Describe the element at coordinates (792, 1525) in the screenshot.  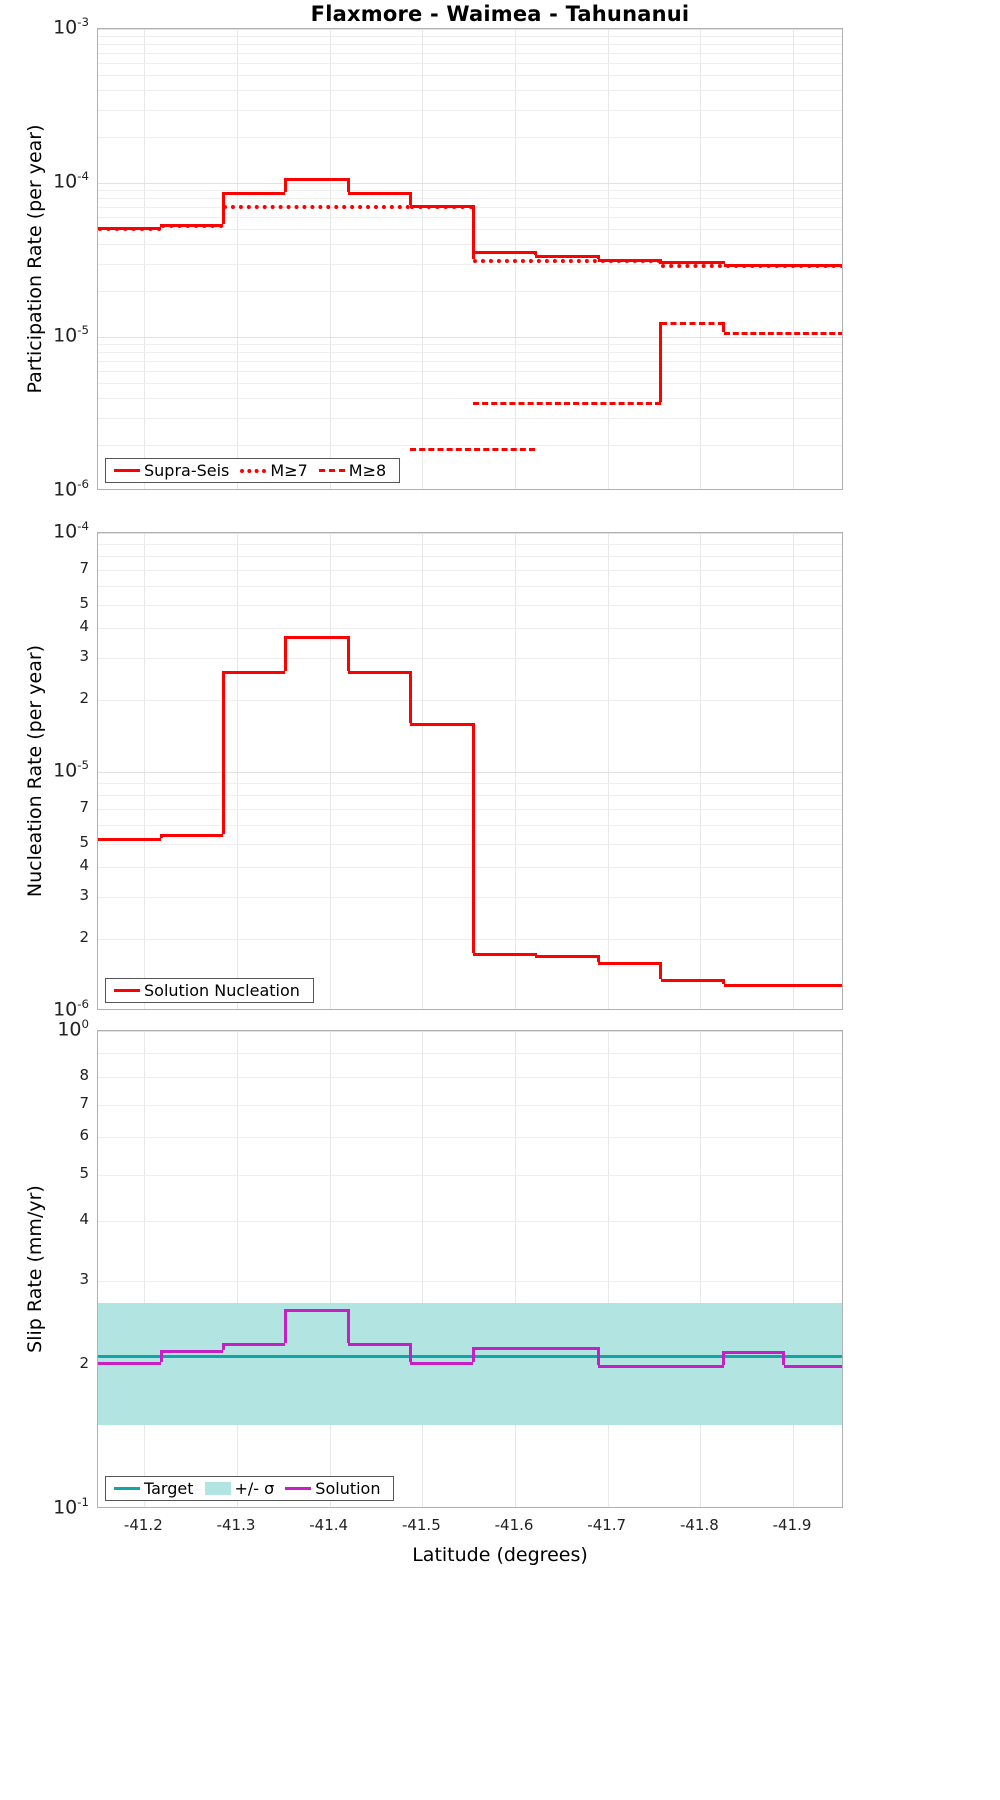
I see `x-axis-tick-label: -41.9` at that location.